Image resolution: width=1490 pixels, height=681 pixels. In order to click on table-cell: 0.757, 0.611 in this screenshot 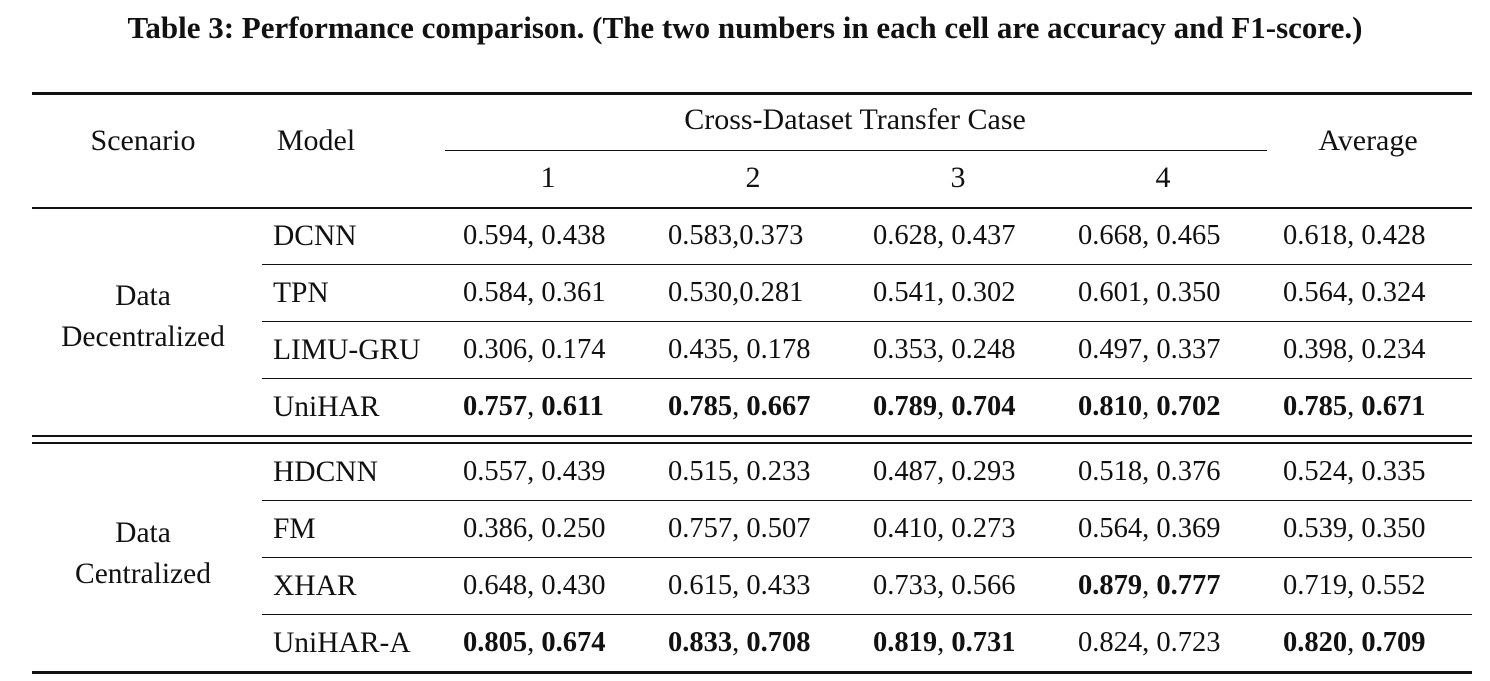, I will do `click(533, 407)`.